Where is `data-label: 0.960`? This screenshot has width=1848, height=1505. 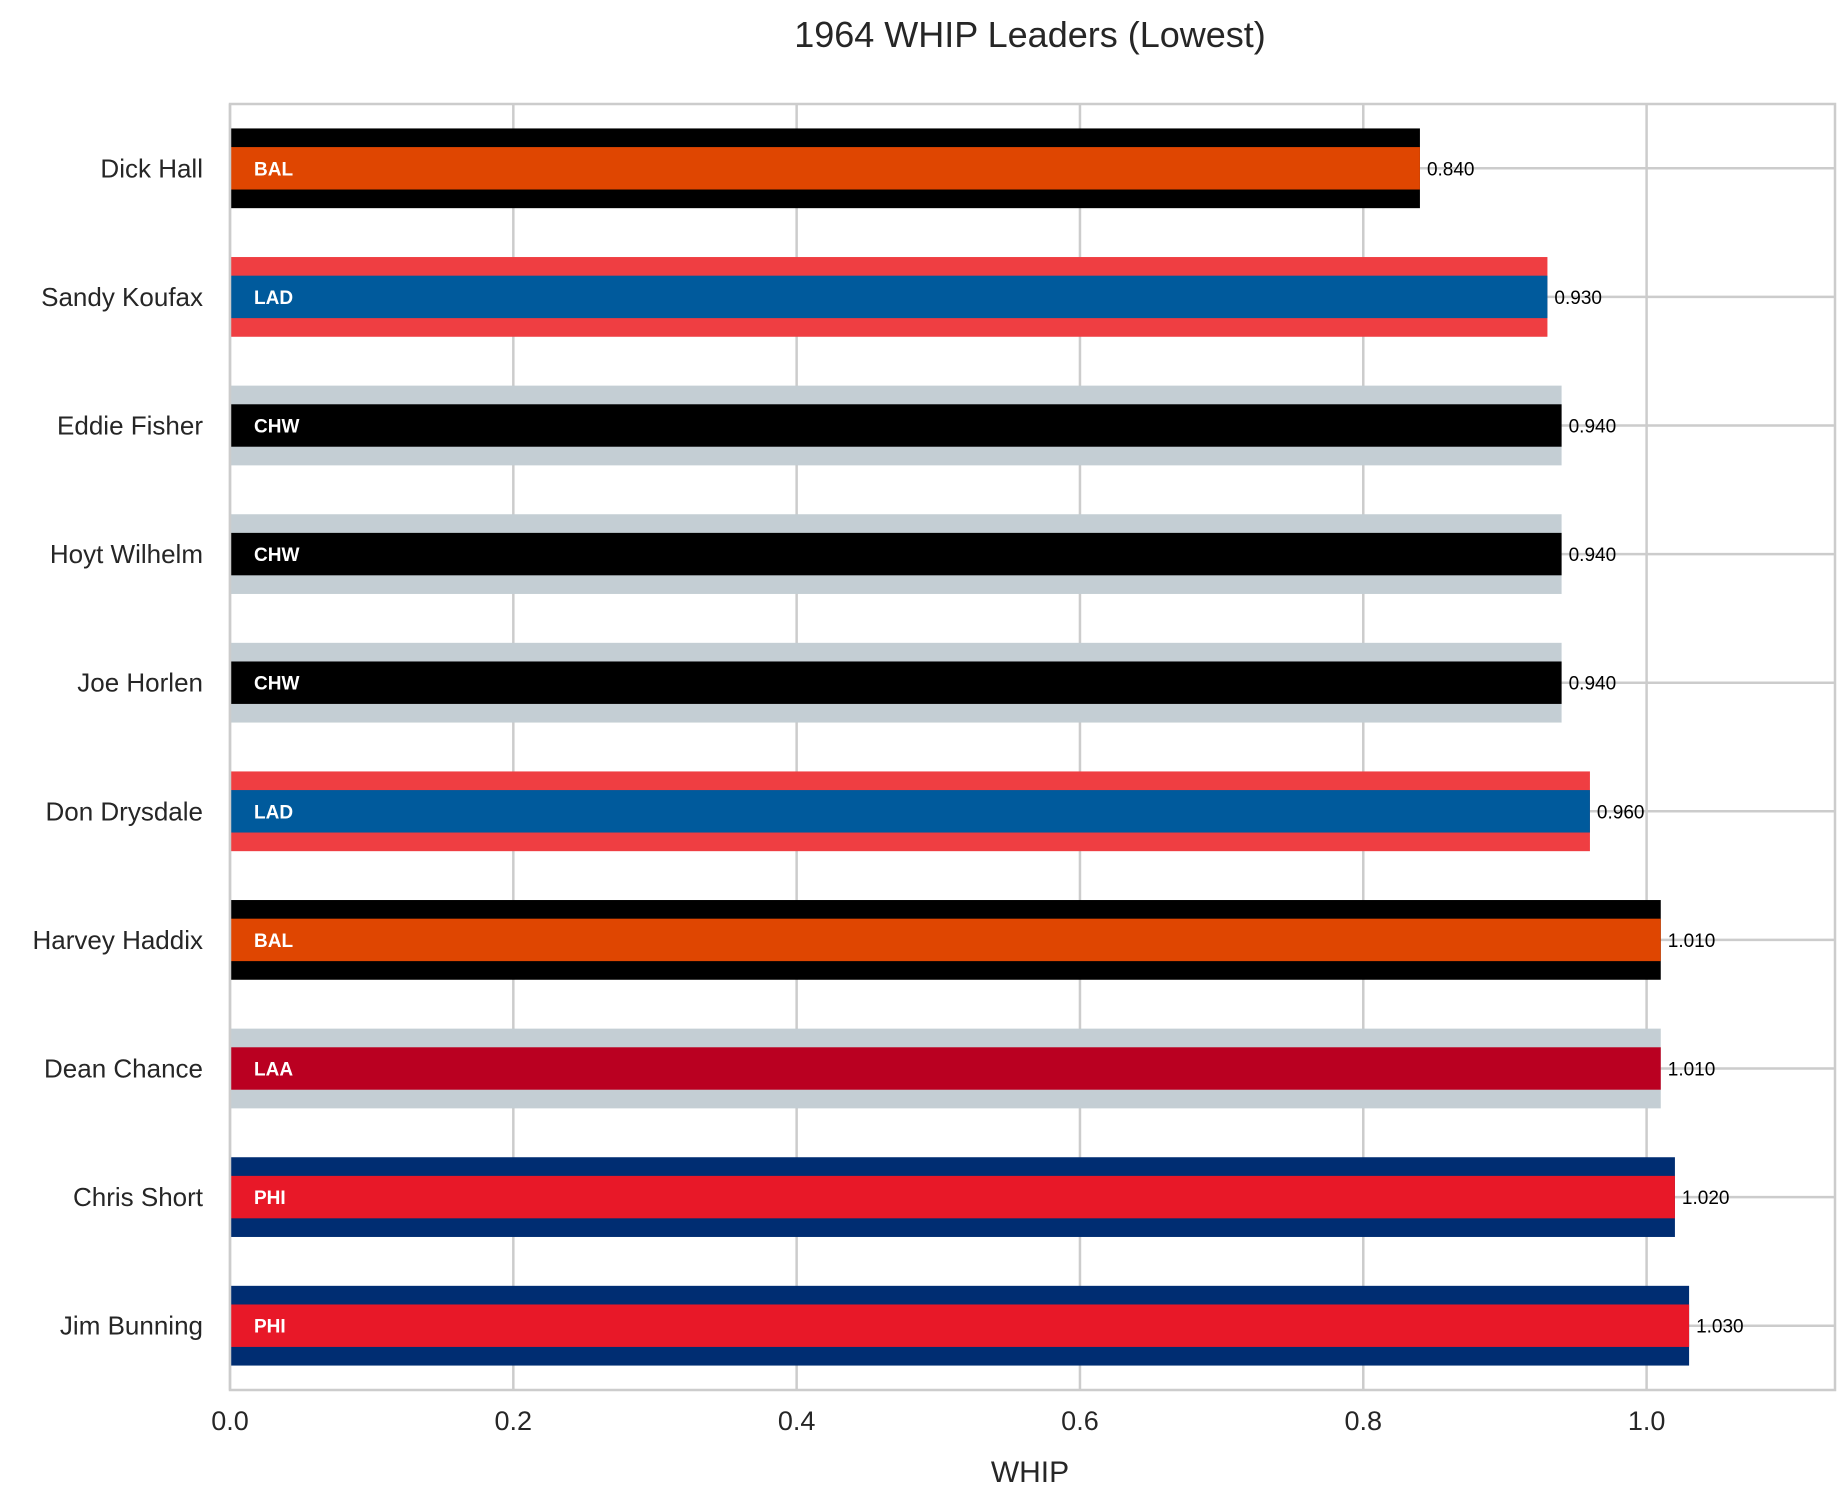 data-label: 0.960 is located at coordinates (1621, 812).